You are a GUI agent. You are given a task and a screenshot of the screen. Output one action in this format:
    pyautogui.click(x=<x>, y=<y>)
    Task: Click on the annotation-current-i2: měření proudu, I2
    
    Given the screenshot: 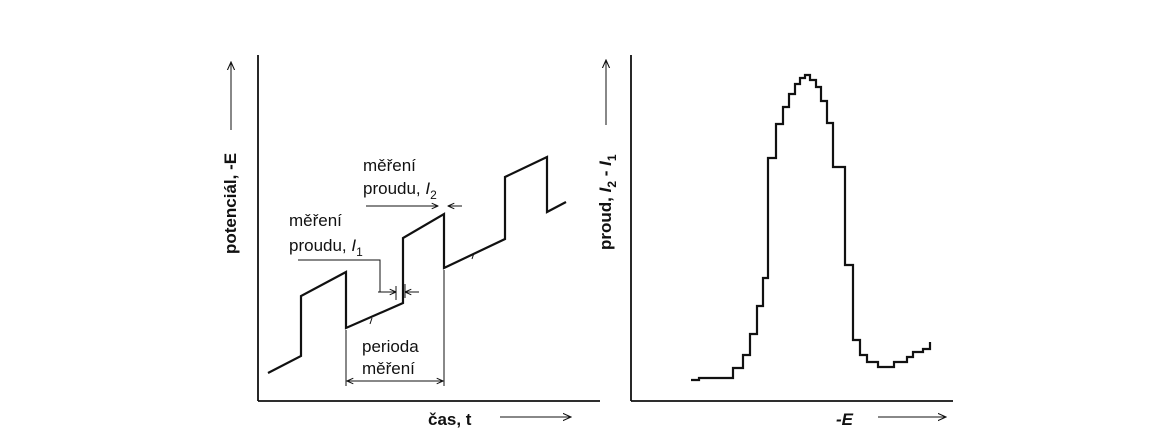 What is the action you would take?
    pyautogui.click(x=412, y=181)
    